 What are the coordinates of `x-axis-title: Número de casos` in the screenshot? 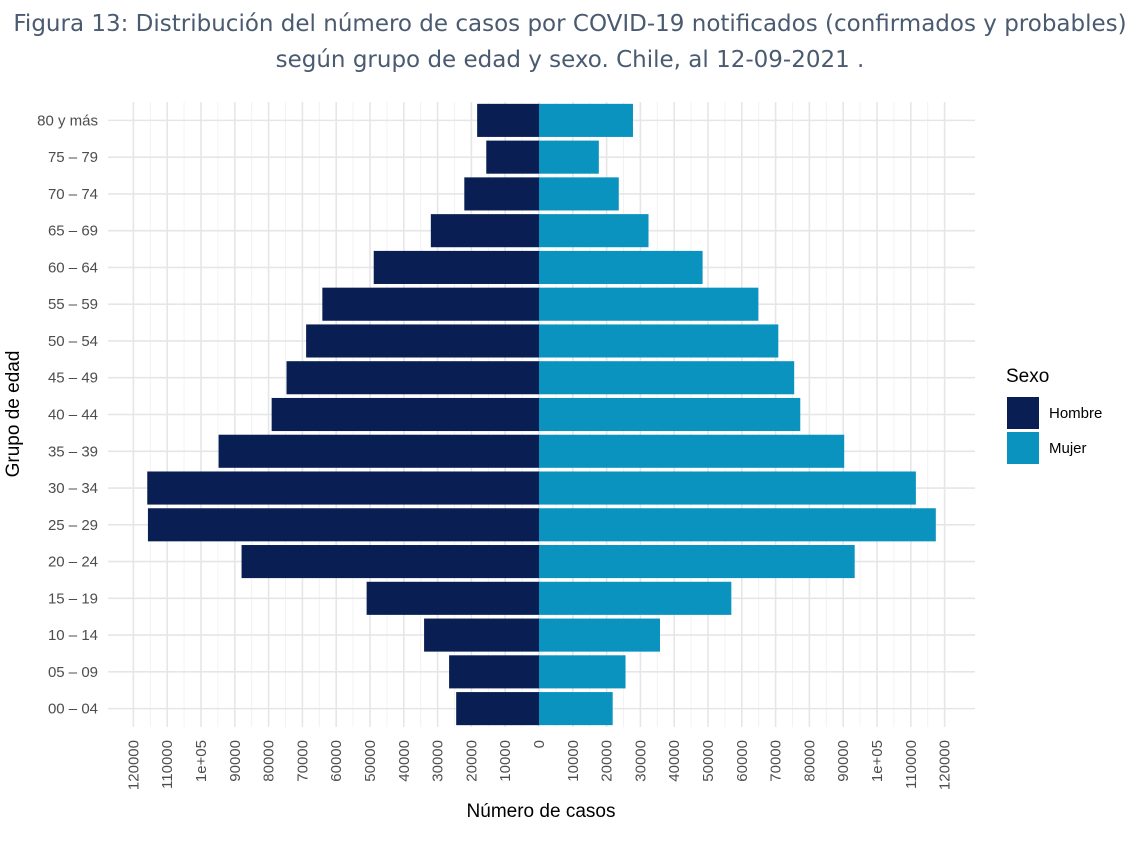 It's located at (541, 811).